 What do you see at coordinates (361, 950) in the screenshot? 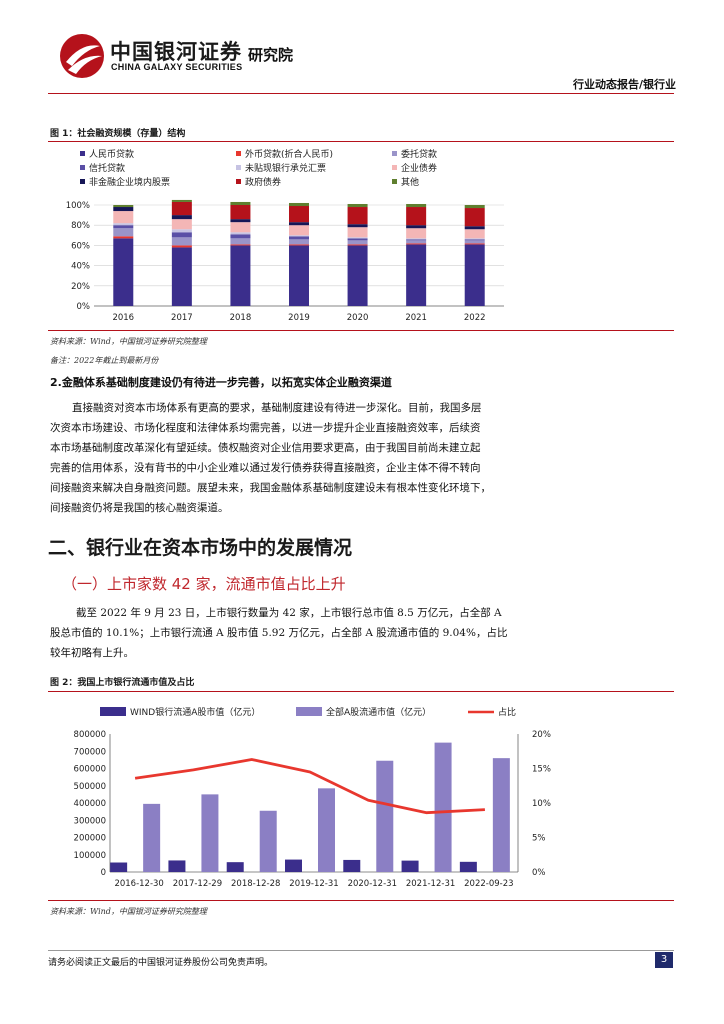
I see `footer-divider` at bounding box center [361, 950].